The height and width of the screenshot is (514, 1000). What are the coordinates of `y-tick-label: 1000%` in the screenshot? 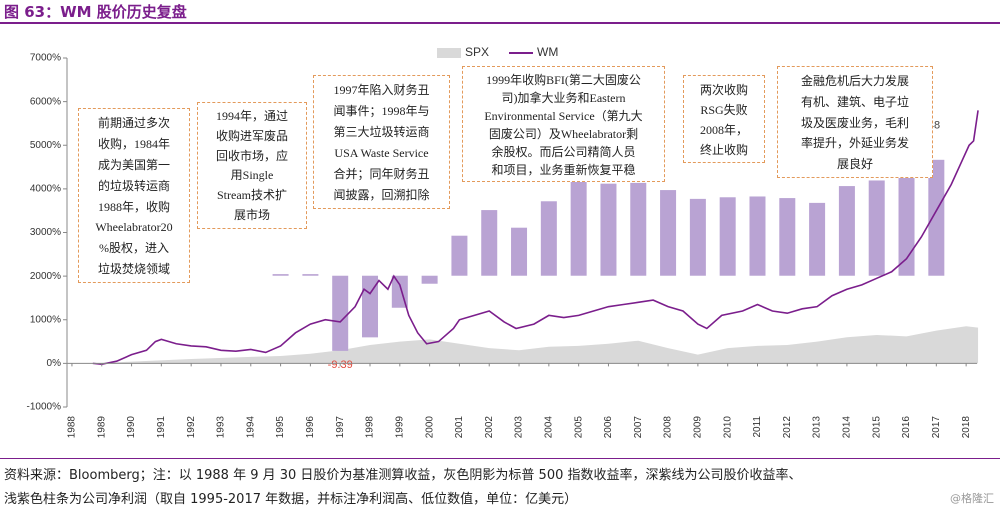 It's located at (45, 319).